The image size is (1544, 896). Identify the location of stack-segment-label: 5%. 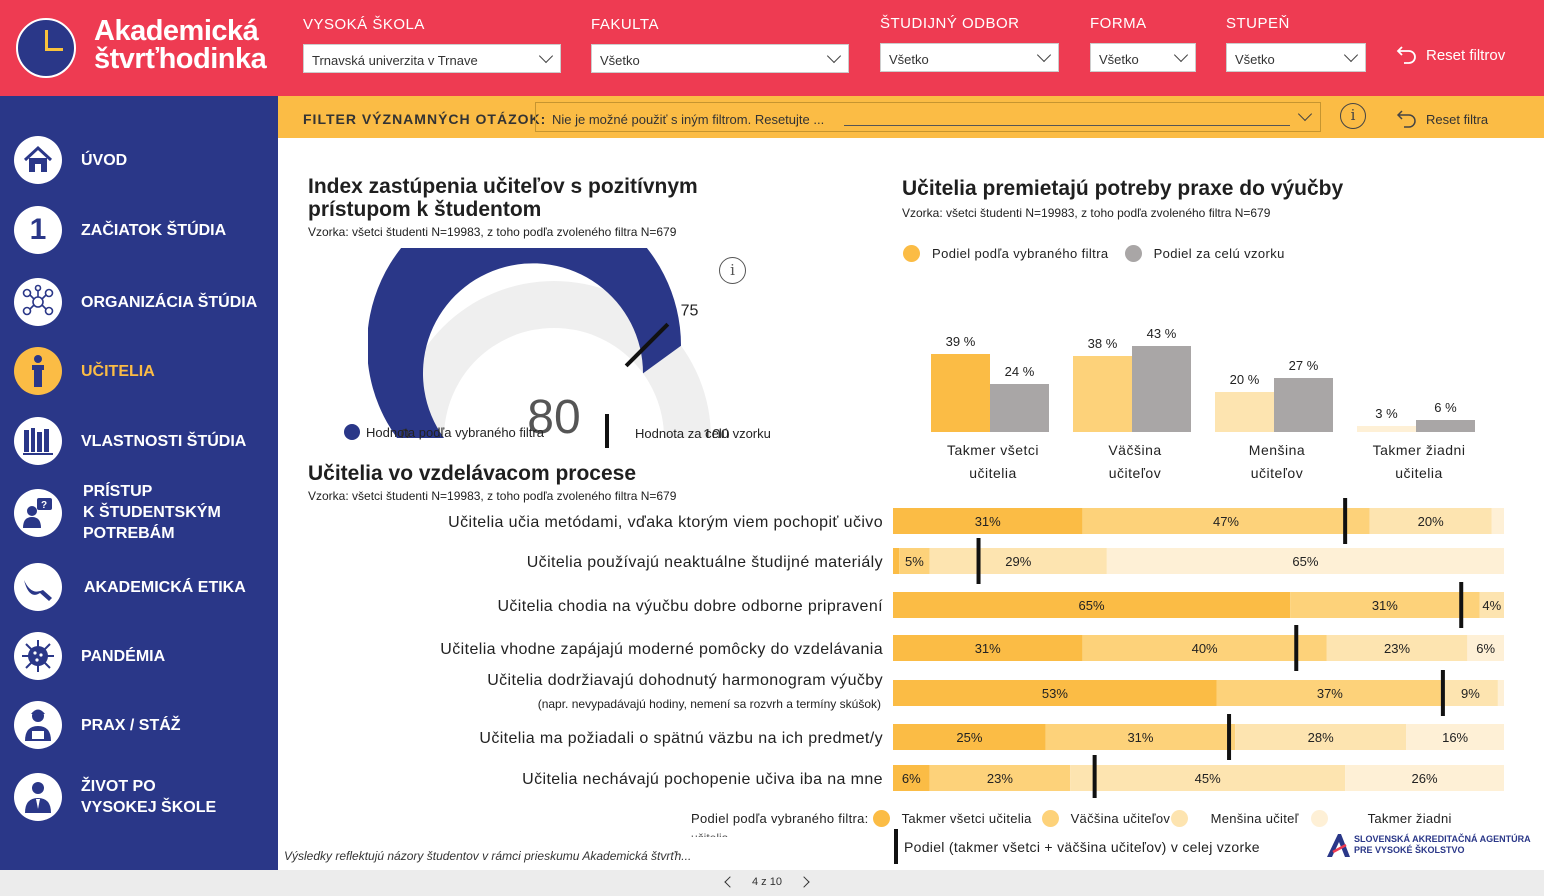
(914, 561).